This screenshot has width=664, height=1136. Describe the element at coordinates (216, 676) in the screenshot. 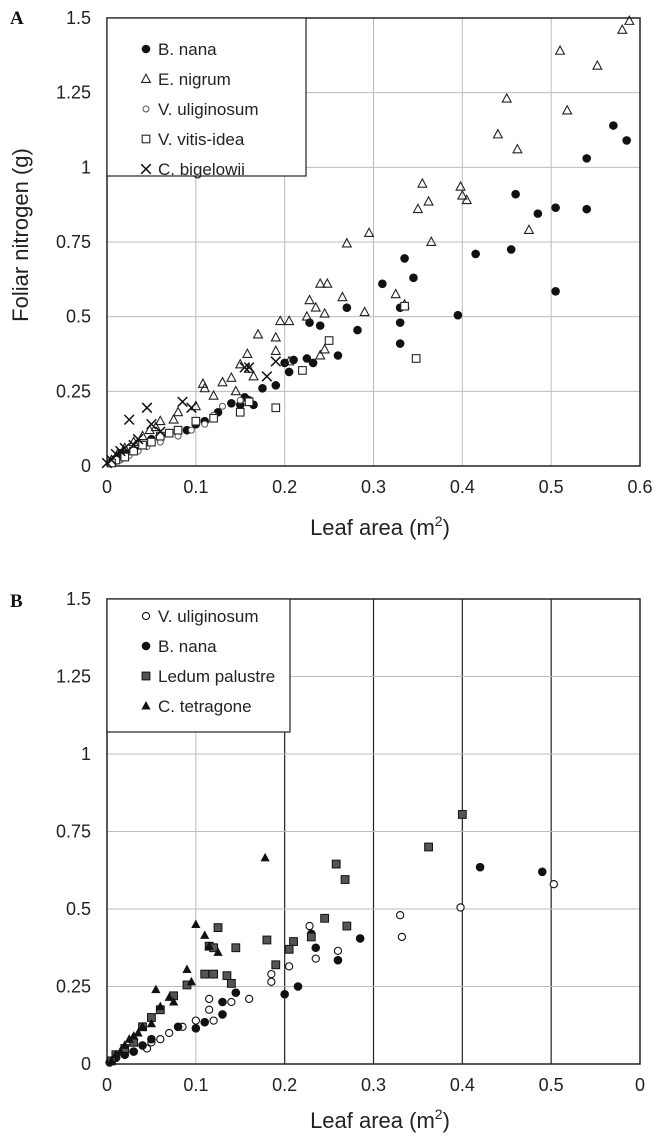

I see `legend-label: Ledum palustre` at that location.